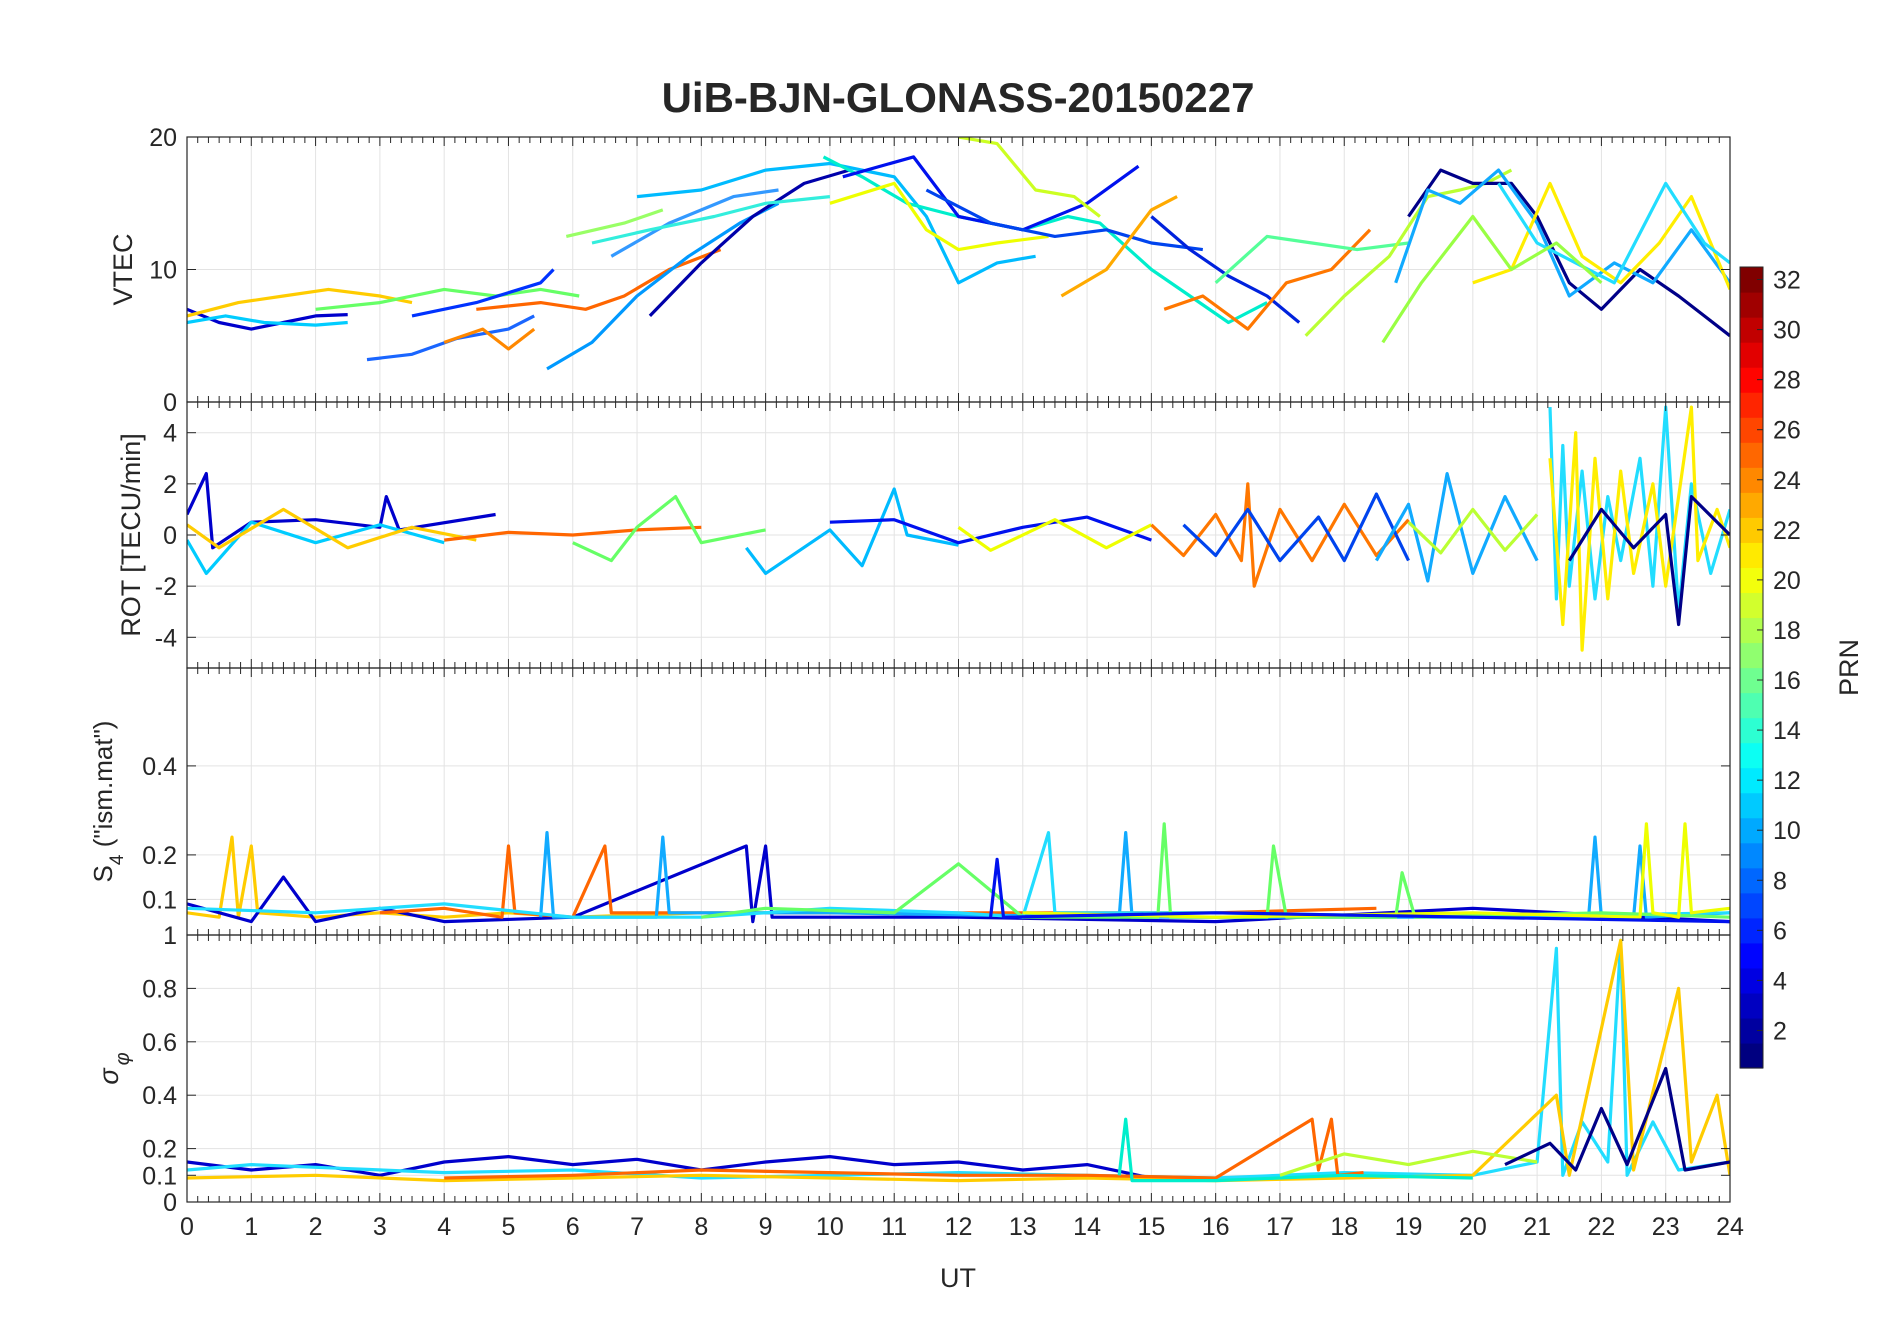  Describe the element at coordinates (170, 936) in the screenshot. I see `y-tick-label: 1` at that location.